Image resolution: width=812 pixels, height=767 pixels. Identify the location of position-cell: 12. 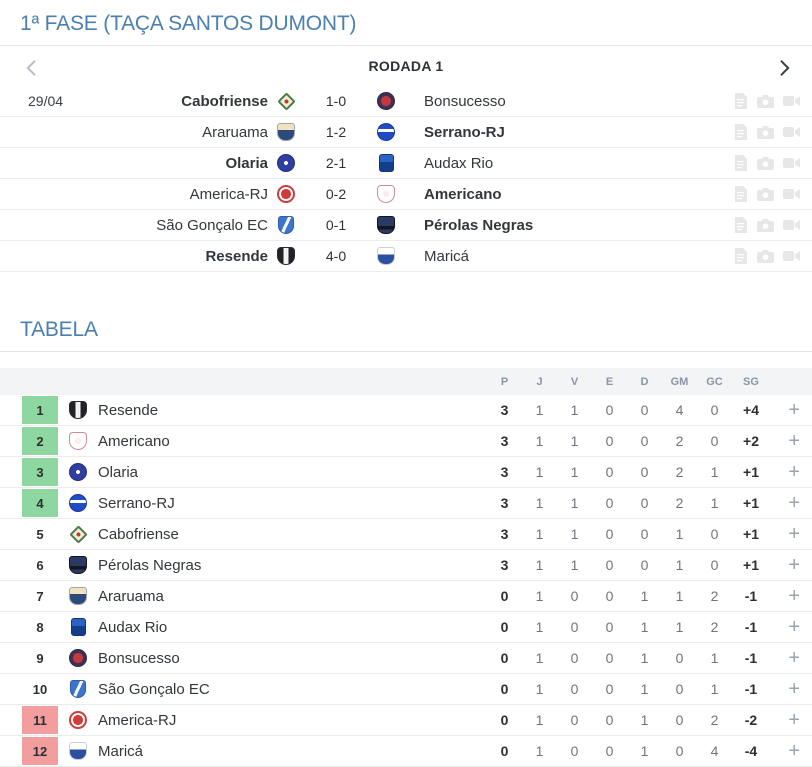
(40, 751).